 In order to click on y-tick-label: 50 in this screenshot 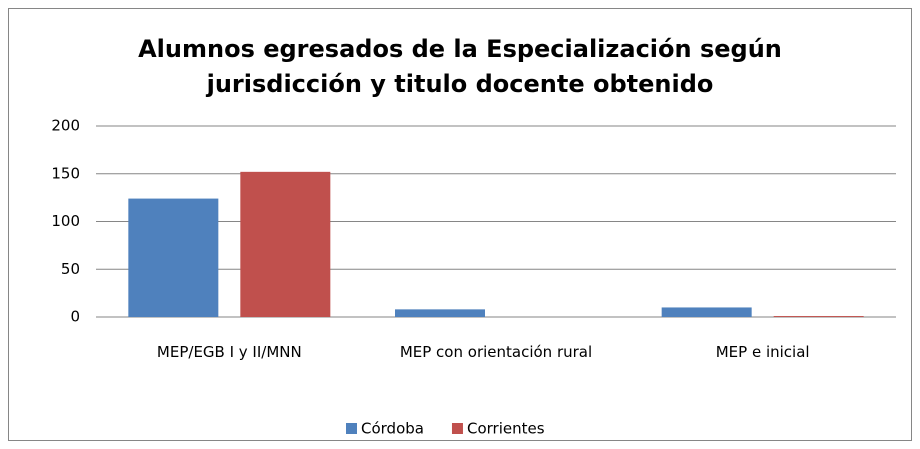, I will do `click(70, 269)`.